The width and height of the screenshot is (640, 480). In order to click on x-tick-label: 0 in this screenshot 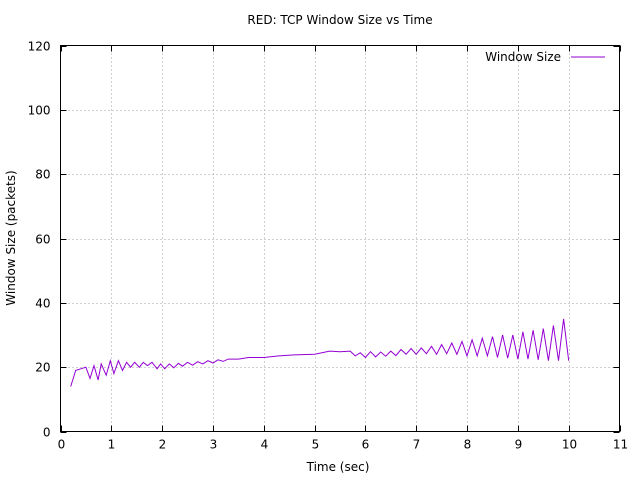, I will do `click(62, 445)`.